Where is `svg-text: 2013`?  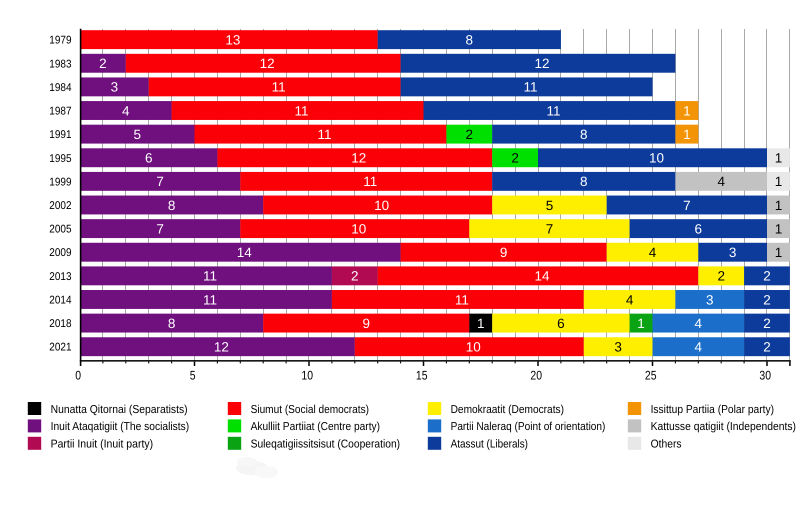
svg-text: 2013 is located at coordinates (60, 277).